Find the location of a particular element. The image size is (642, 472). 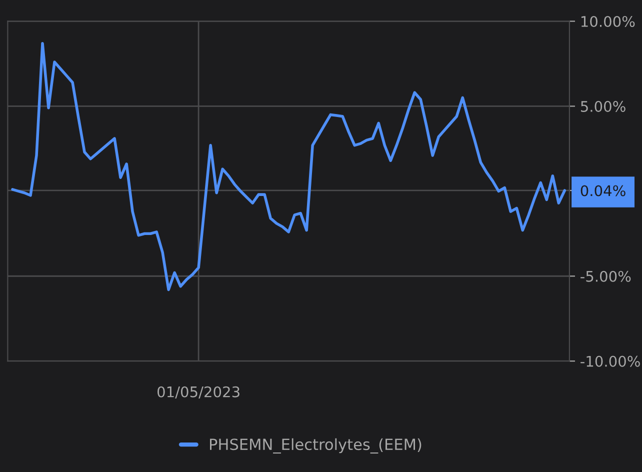

legend-label: PHSEMN_Electrolytes_(EEM) is located at coordinates (316, 446).